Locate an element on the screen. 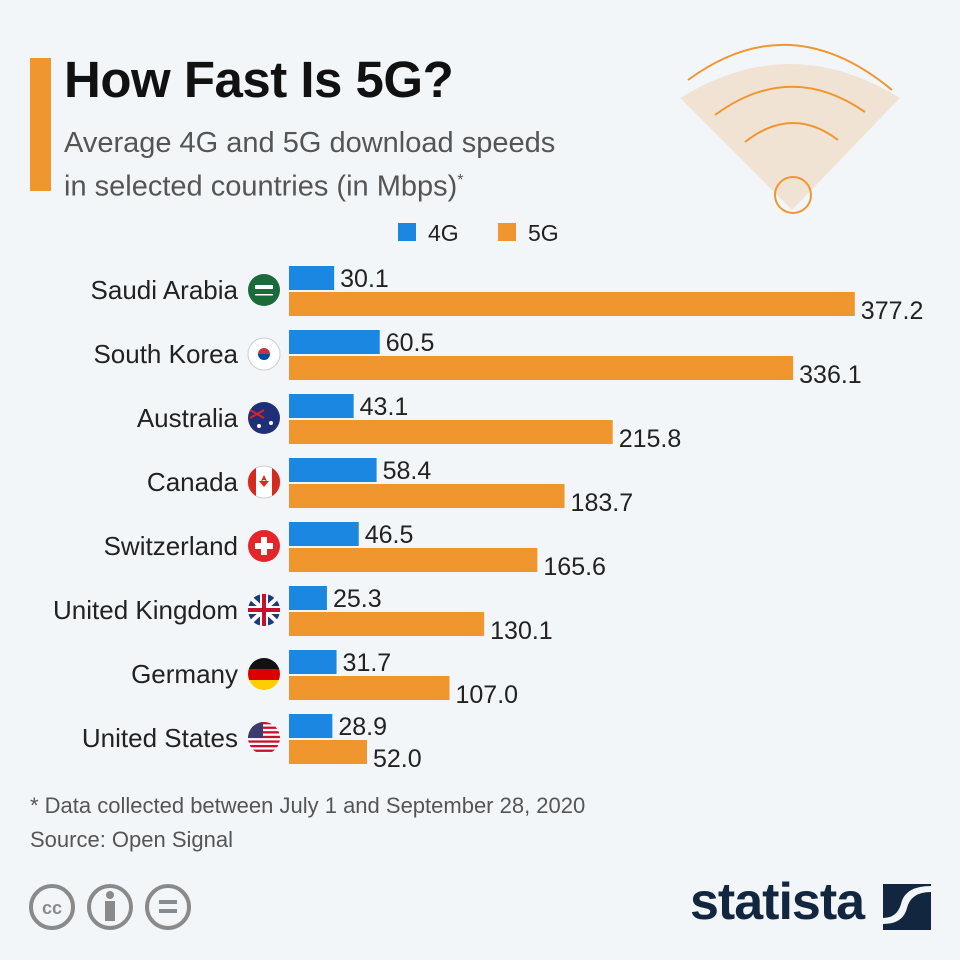 The image size is (960, 960). no-derivatives-icon is located at coordinates (168, 907).